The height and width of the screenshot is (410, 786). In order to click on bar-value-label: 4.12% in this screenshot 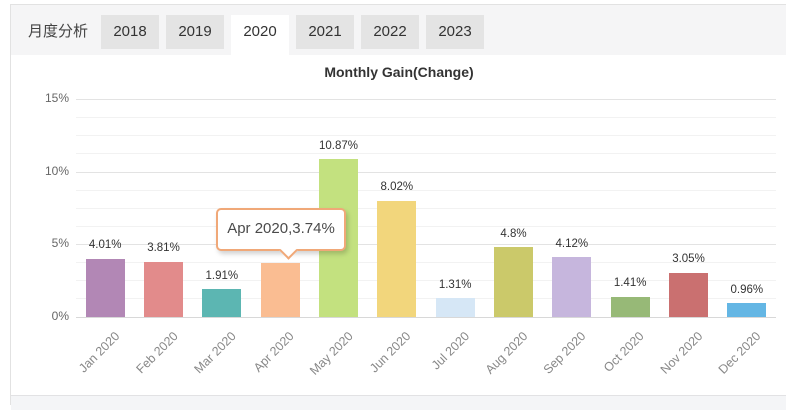, I will do `click(572, 243)`.